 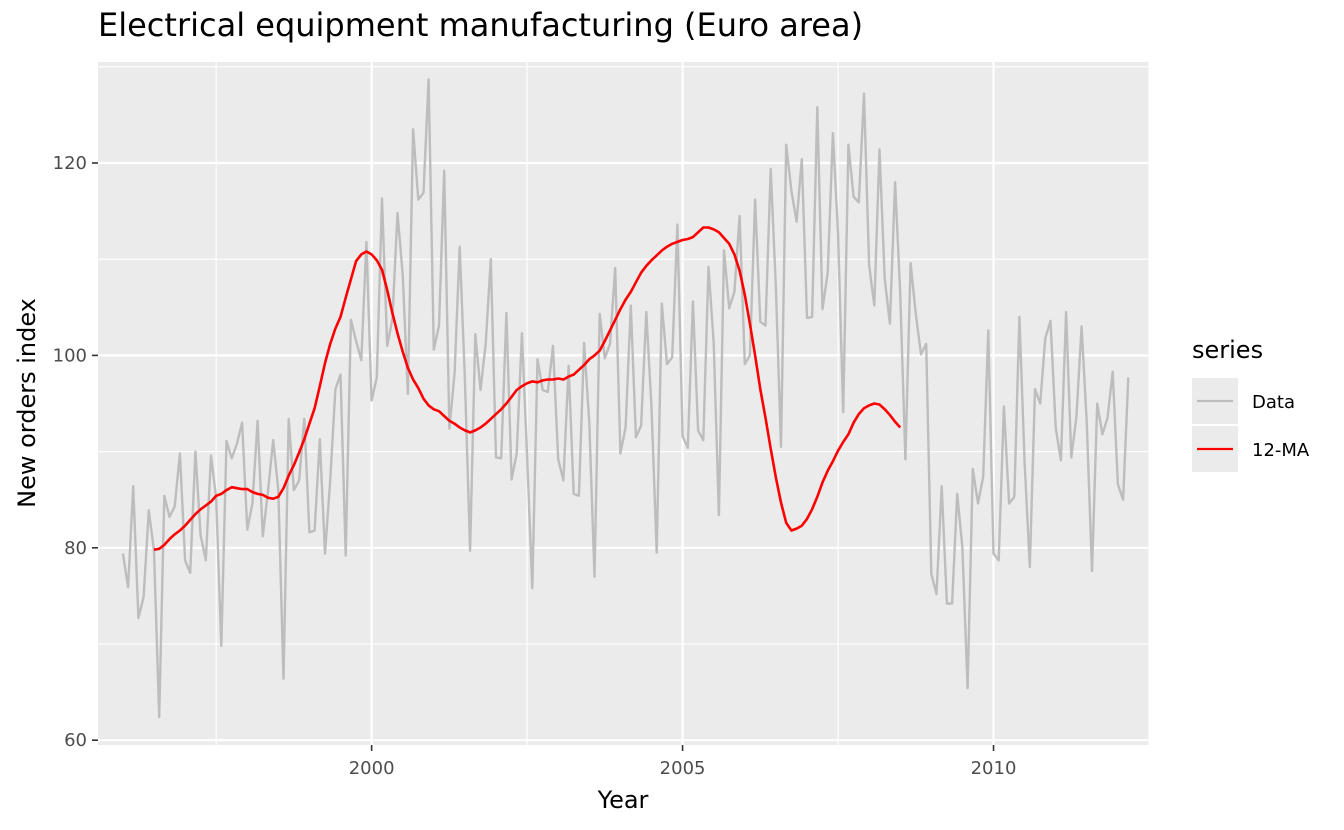 What do you see at coordinates (623, 800) in the screenshot?
I see `x-axis-title: Year` at bounding box center [623, 800].